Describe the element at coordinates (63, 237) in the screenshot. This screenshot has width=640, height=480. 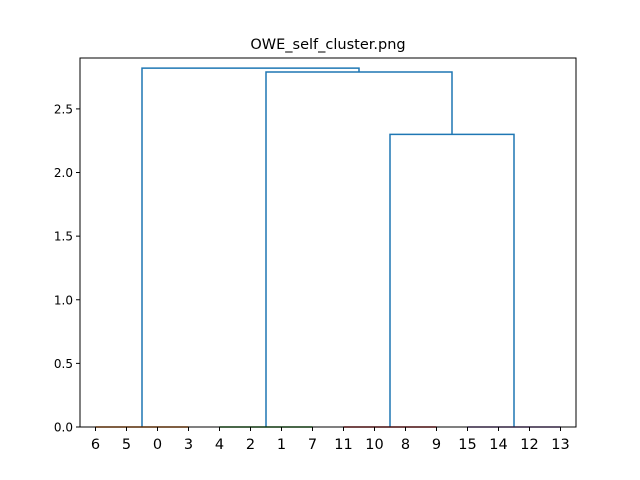
I see `y-tick-label: 1.5` at that location.